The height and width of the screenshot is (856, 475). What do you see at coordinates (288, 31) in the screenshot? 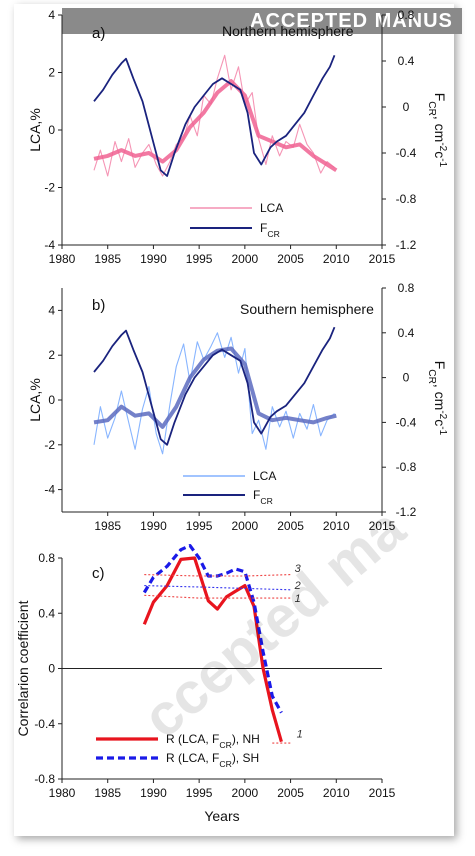
I see `chart-title: Northern hemisphere` at bounding box center [288, 31].